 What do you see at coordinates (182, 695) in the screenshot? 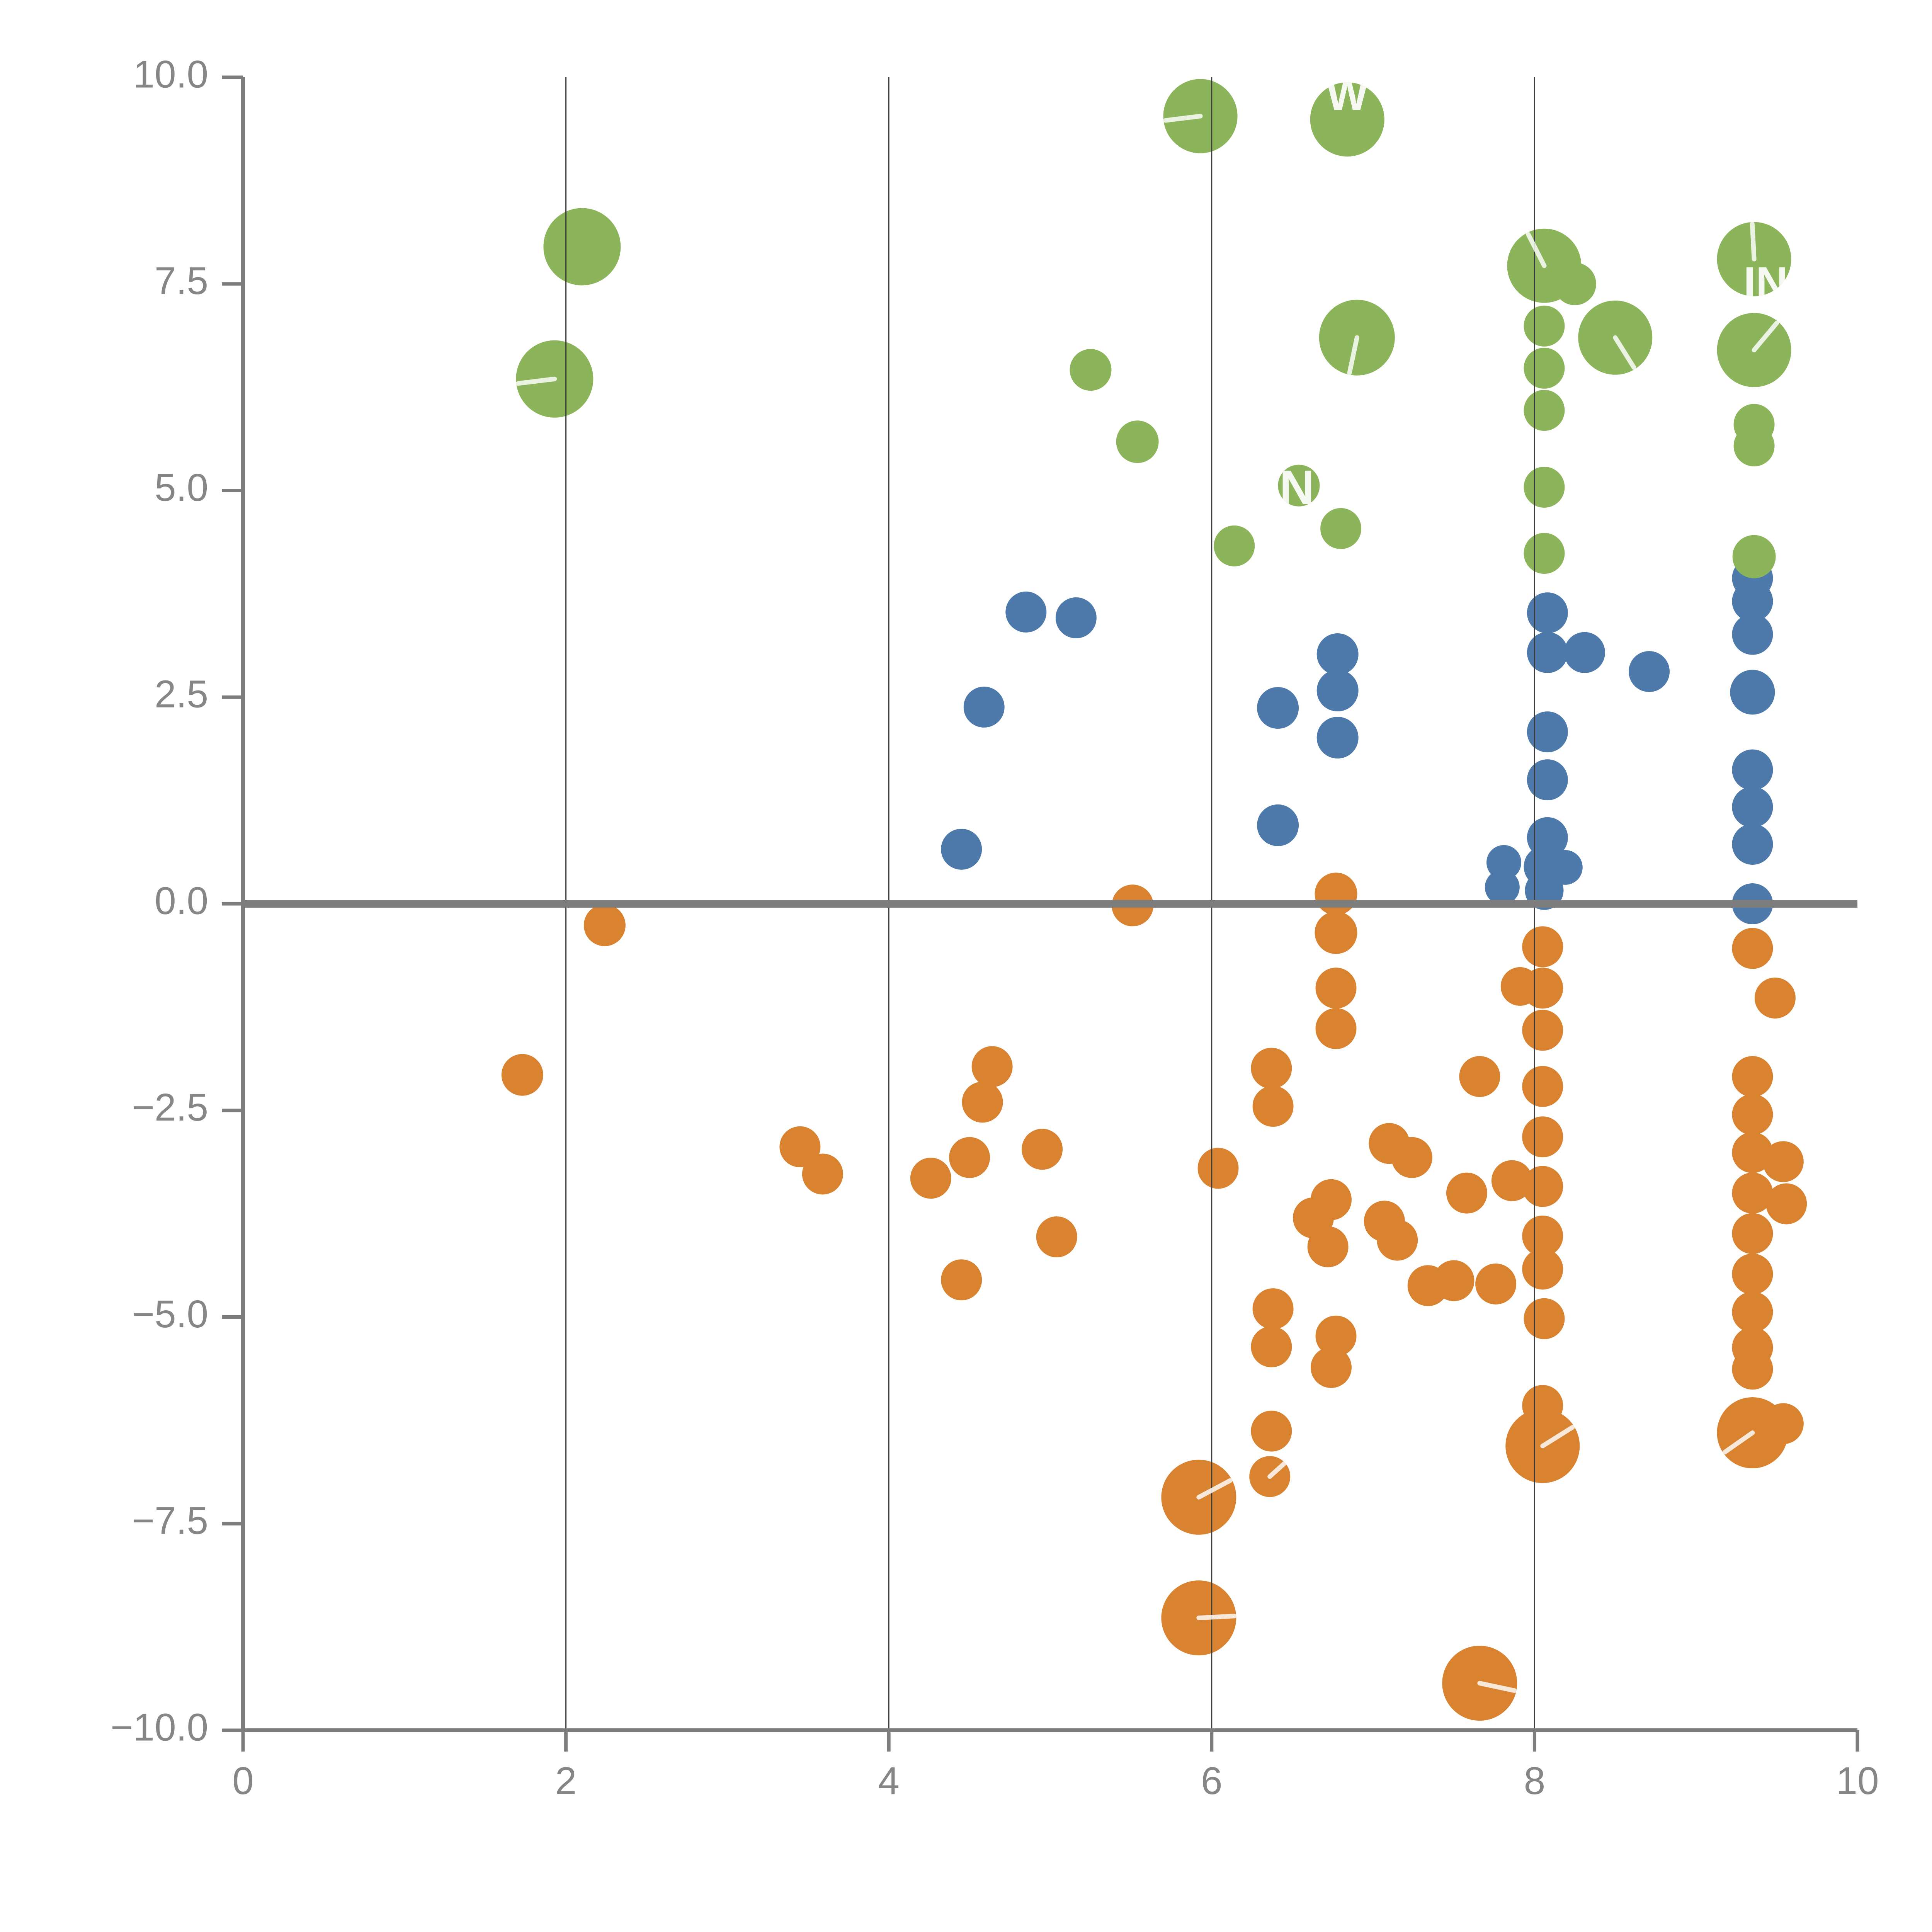
I see `y-tick-label-3: 2.5` at bounding box center [182, 695].